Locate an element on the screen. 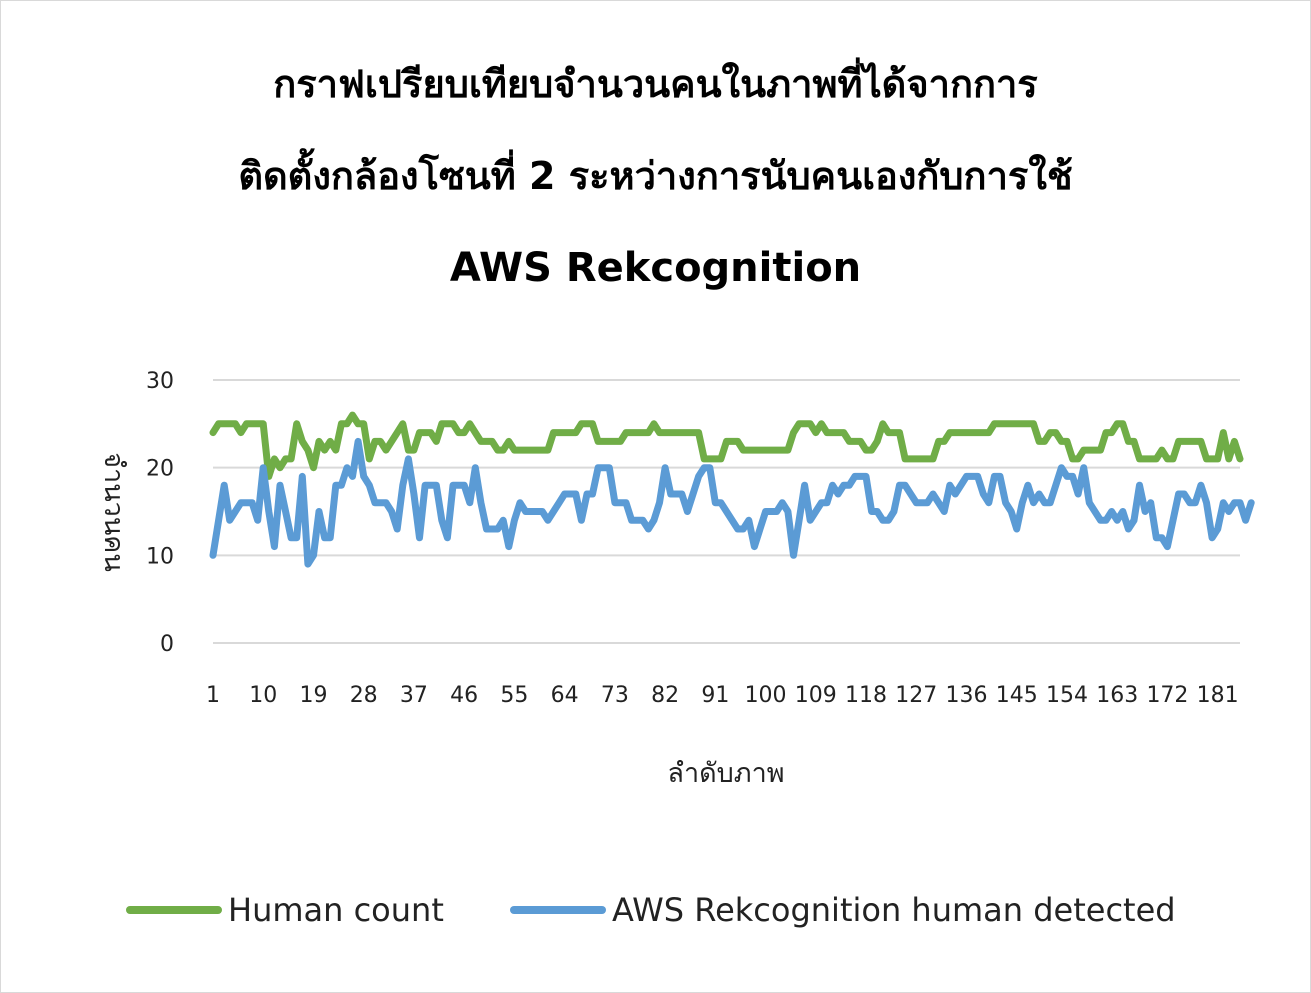 This screenshot has height=993, width=1311. x-tick-label: 10 is located at coordinates (263, 695).